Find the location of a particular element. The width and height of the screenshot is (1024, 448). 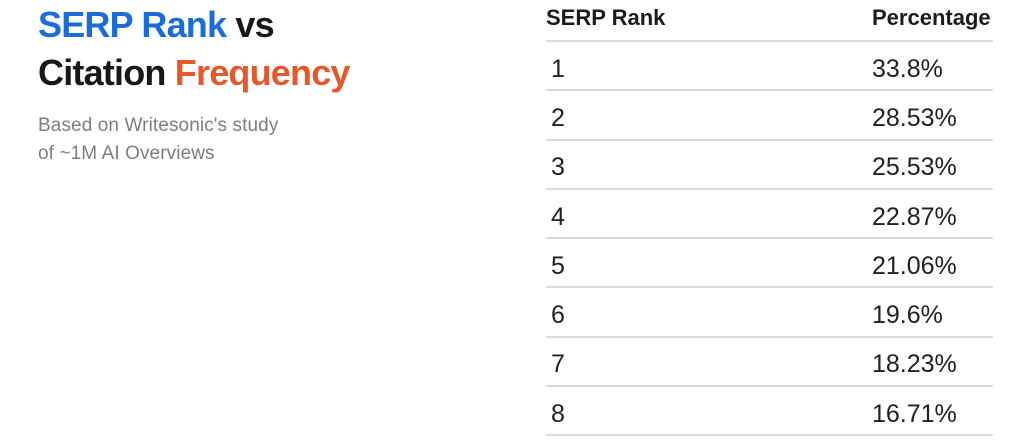

title-citation: Citation is located at coordinates (102, 72).